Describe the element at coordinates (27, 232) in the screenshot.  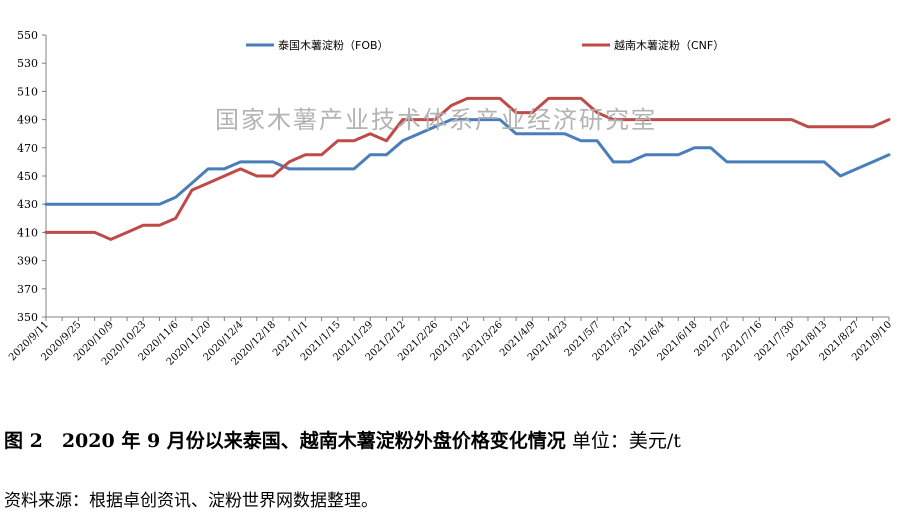
I see `y-tick-label: 410` at that location.